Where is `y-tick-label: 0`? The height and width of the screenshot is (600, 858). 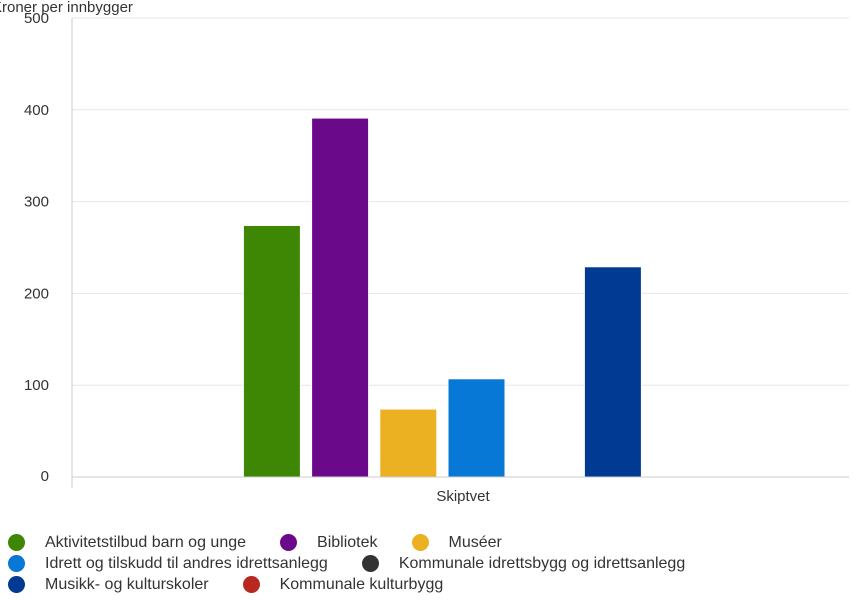
y-tick-label: 0 is located at coordinates (45, 476).